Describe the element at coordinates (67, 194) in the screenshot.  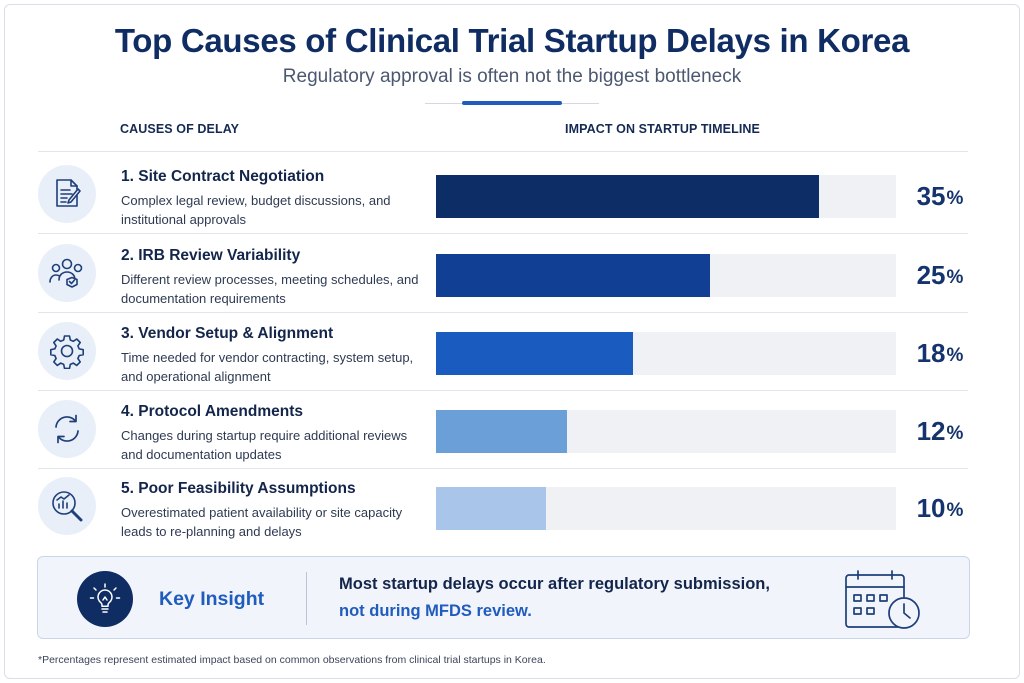
I see `document-edit-icon` at that location.